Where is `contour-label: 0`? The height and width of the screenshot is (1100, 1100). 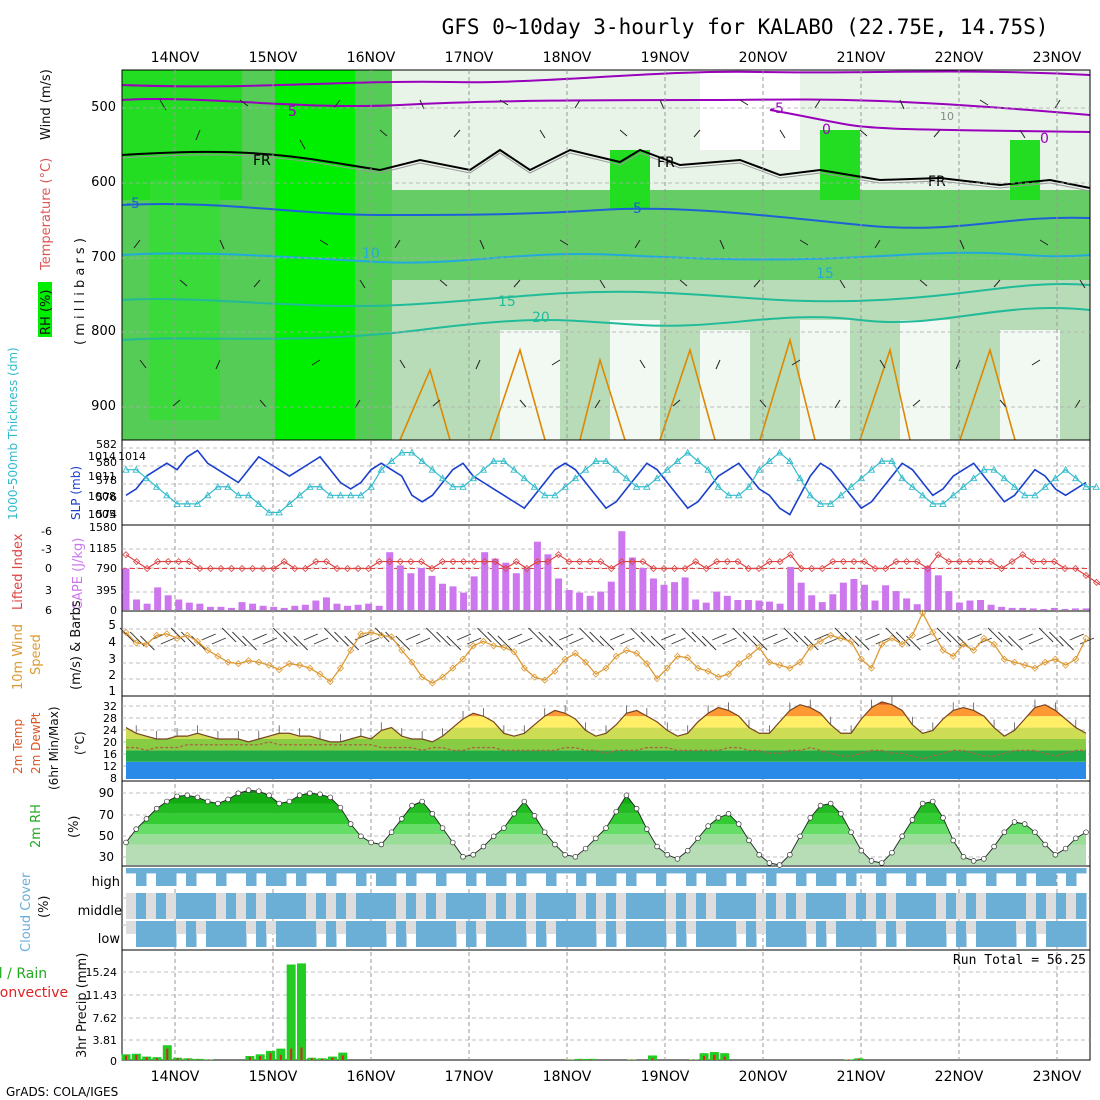
contour-label: 0 is located at coordinates (826, 130).